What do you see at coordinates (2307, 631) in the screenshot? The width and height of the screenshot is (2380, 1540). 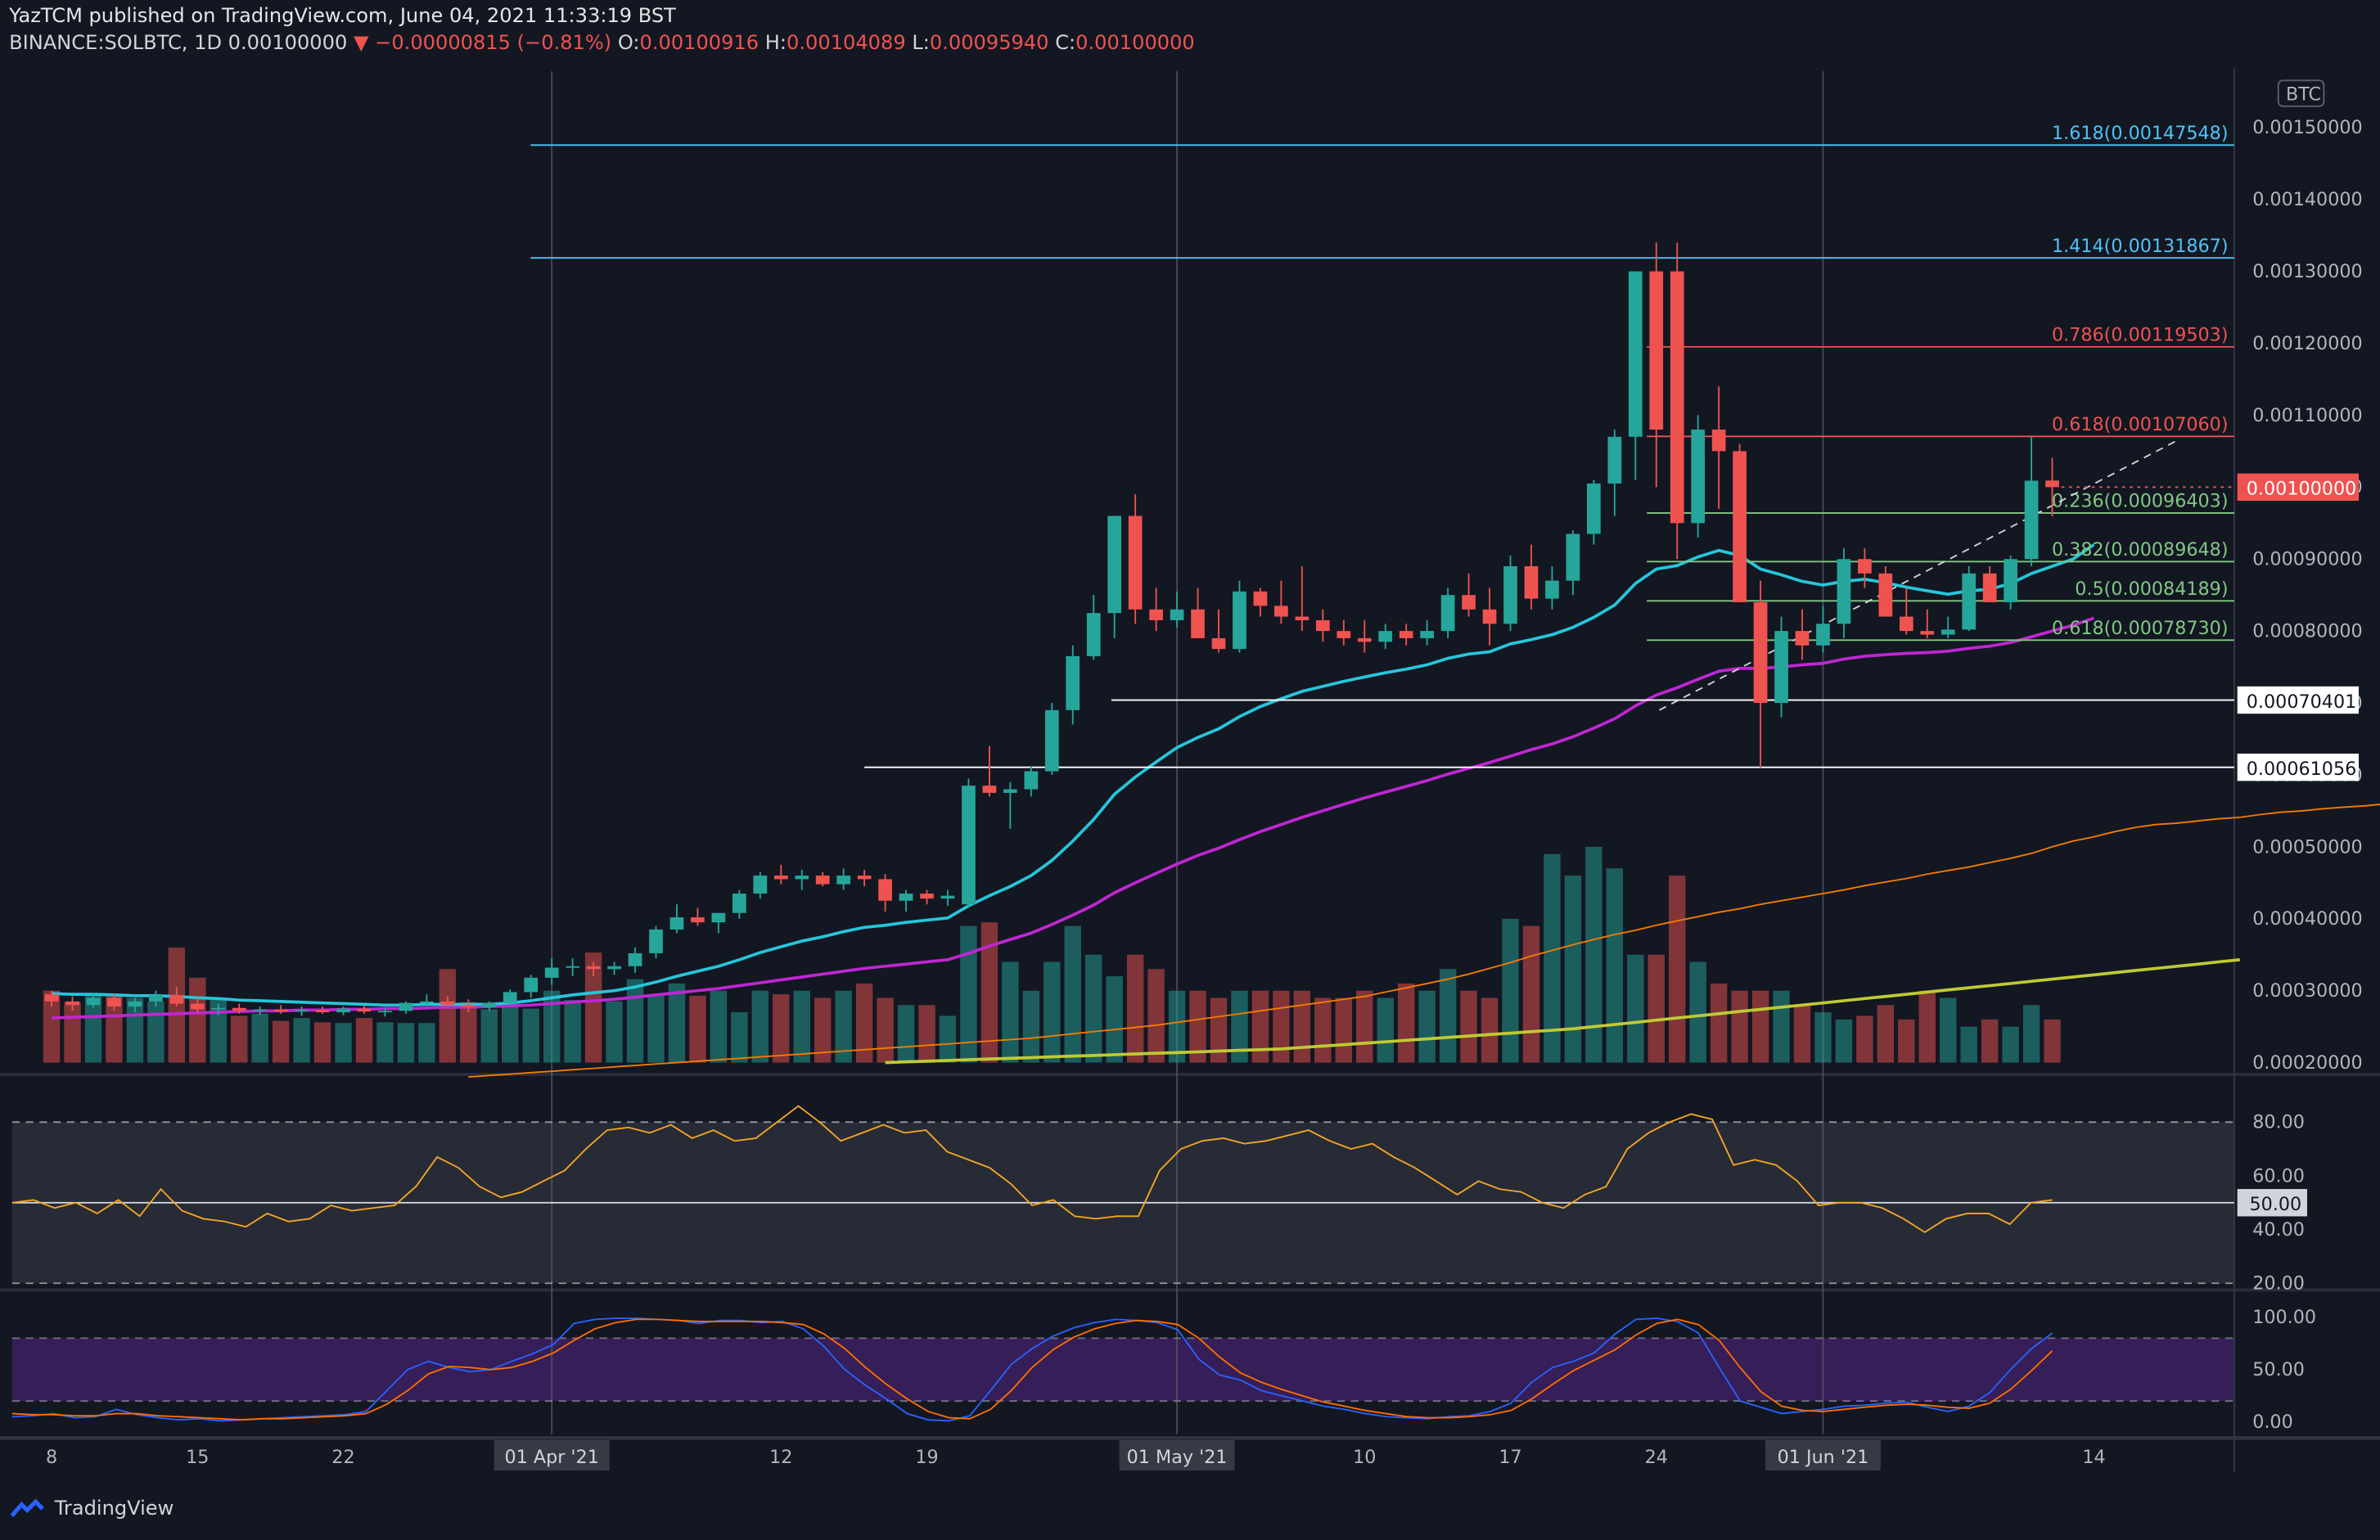 I see `price-tick-label: 0.00080000` at bounding box center [2307, 631].